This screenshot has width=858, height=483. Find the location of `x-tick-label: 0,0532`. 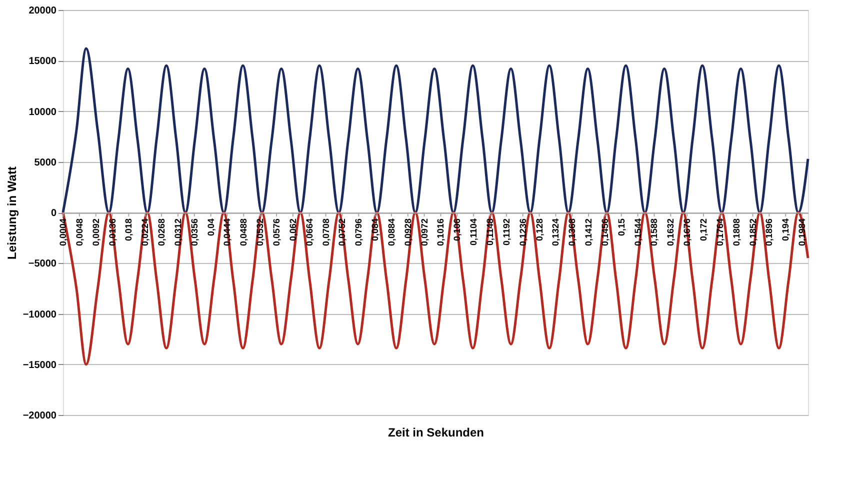

x-tick-label: 0,0532 is located at coordinates (260, 232).